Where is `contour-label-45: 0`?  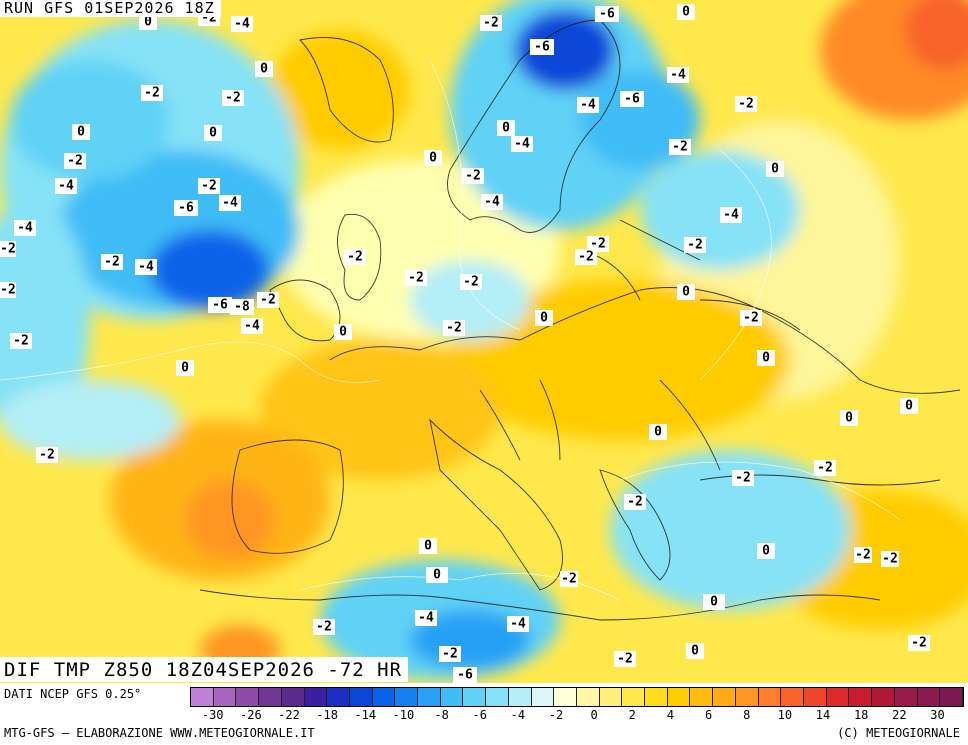
contour-label-45: 0 is located at coordinates (544, 318).